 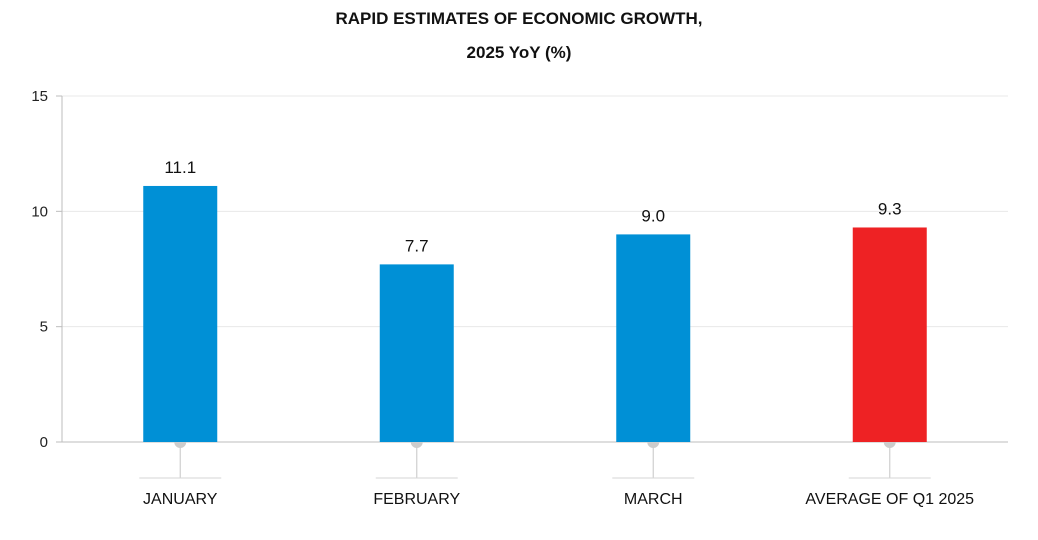 What do you see at coordinates (44, 442) in the screenshot?
I see `y-tick-label: 0` at bounding box center [44, 442].